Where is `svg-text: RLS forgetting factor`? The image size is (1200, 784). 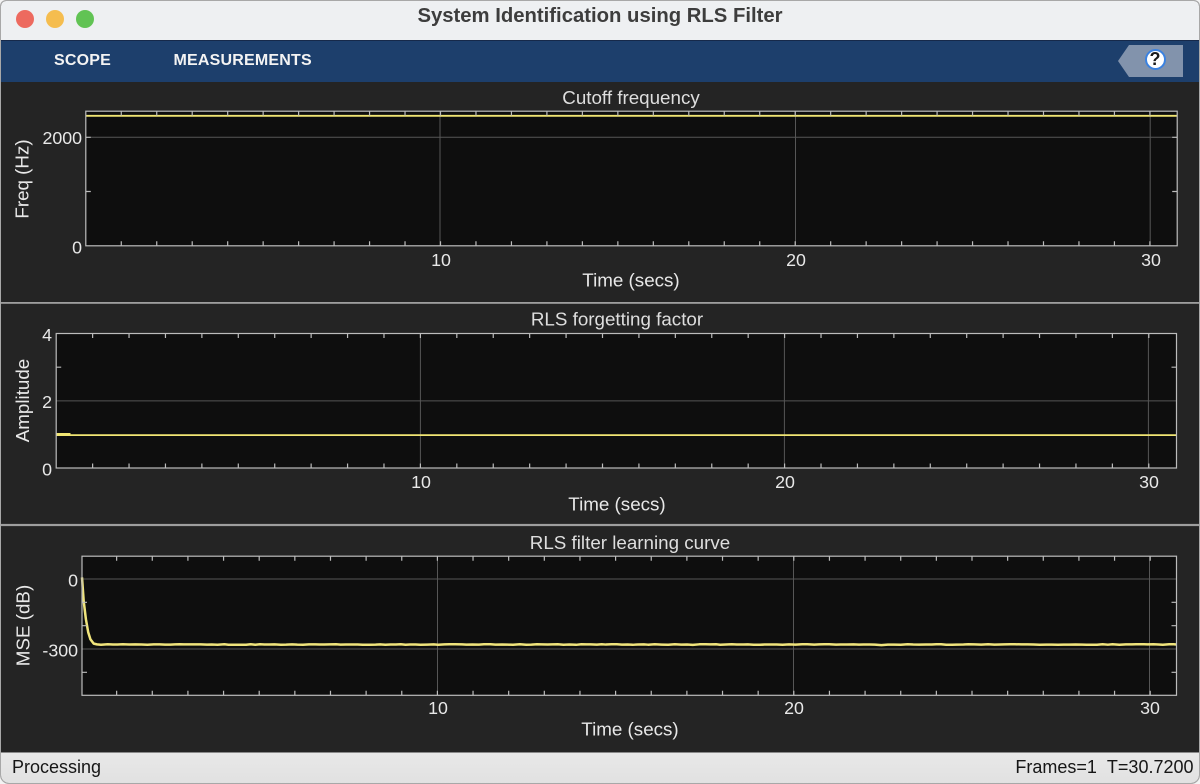
svg-text: RLS forgetting factor is located at coordinates (617, 319).